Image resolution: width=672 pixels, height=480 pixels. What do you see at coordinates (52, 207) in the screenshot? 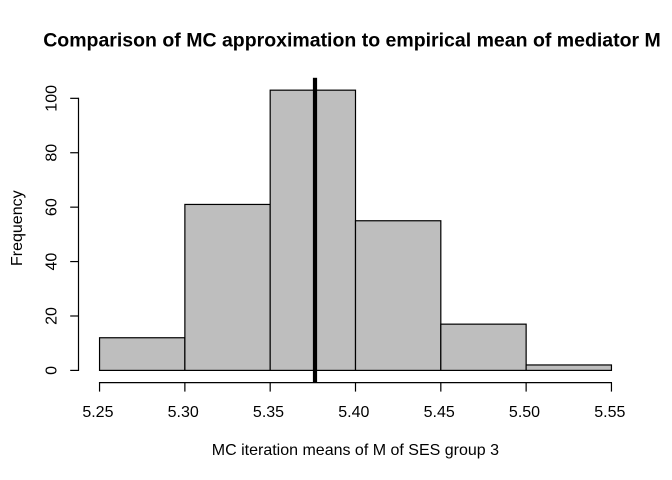
I see `svg-text: 60` at bounding box center [52, 207].